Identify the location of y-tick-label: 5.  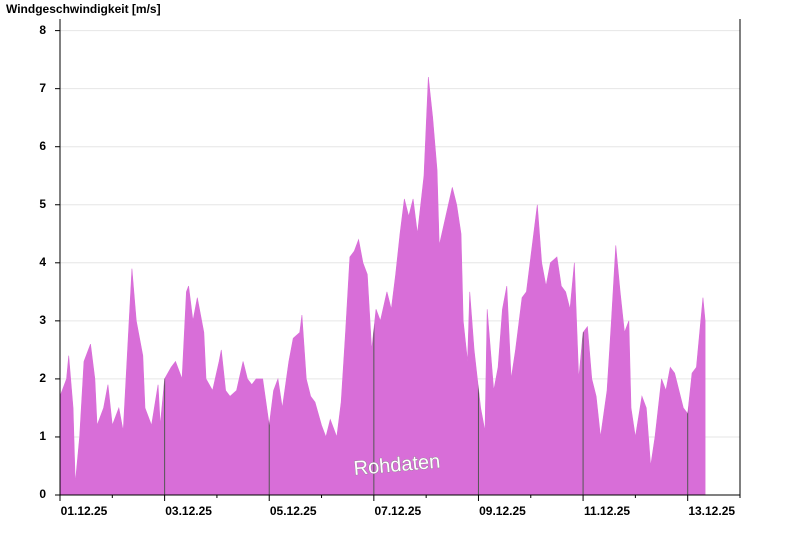
(42, 204).